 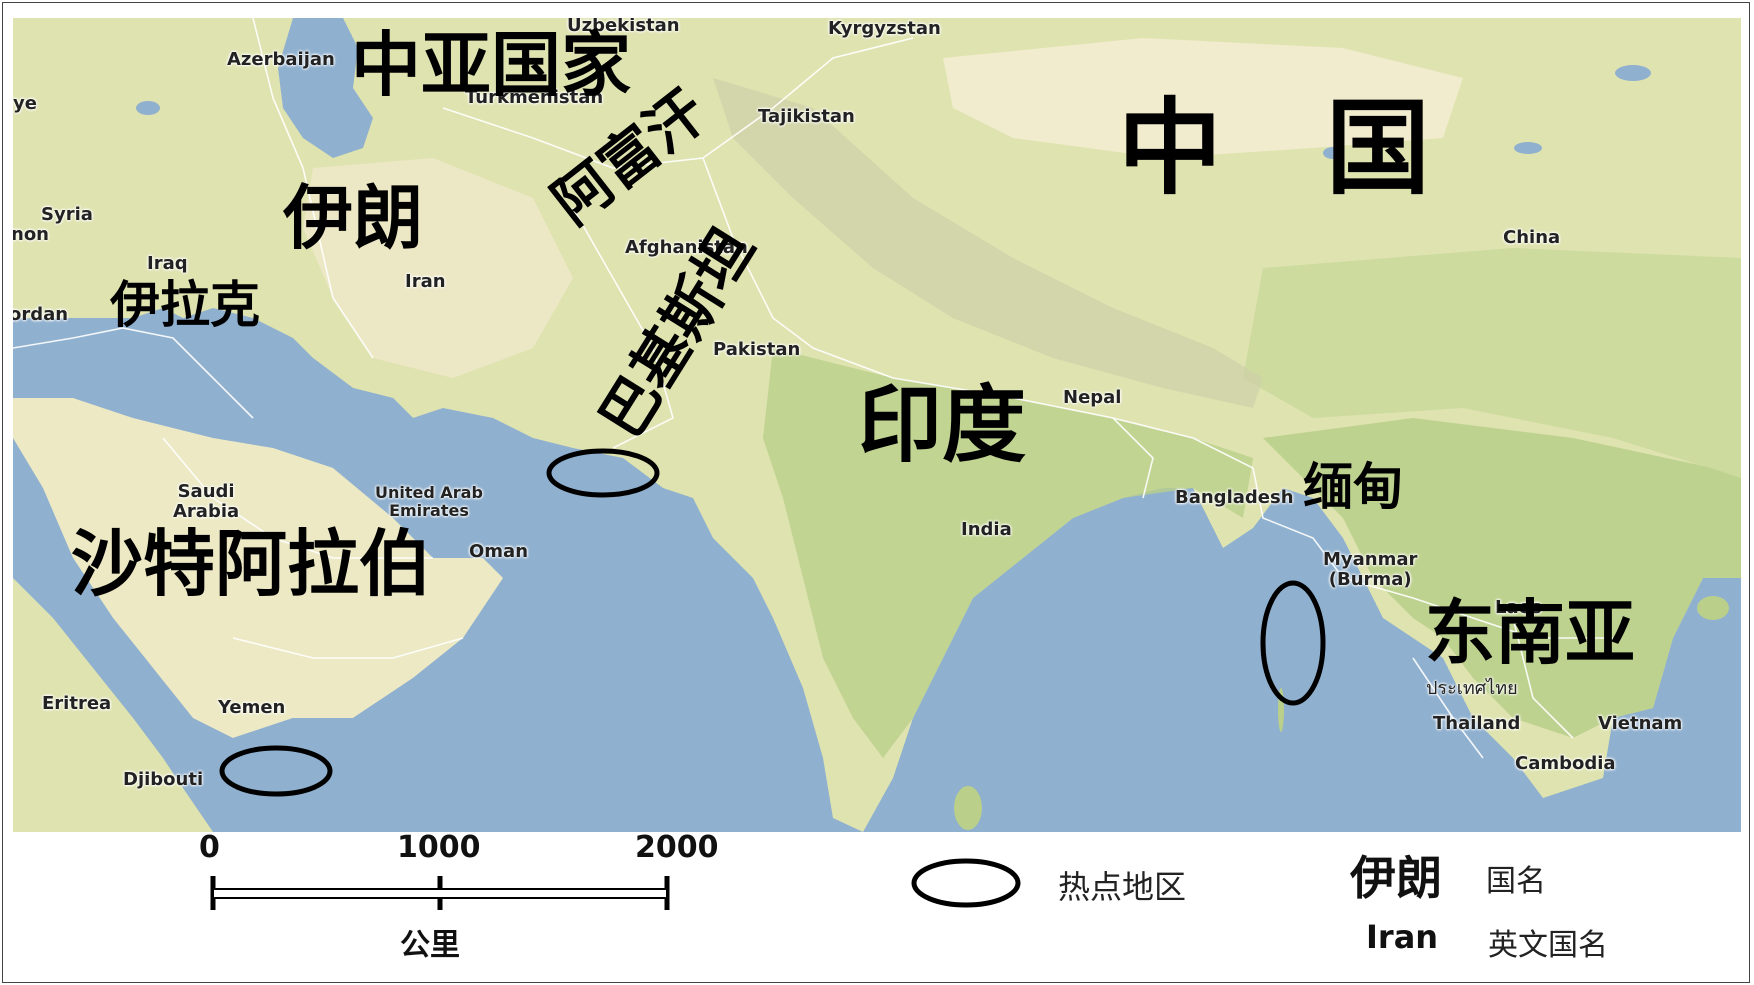 I want to click on label-turkmenistan: Turkmenistan, so click(x=534, y=97).